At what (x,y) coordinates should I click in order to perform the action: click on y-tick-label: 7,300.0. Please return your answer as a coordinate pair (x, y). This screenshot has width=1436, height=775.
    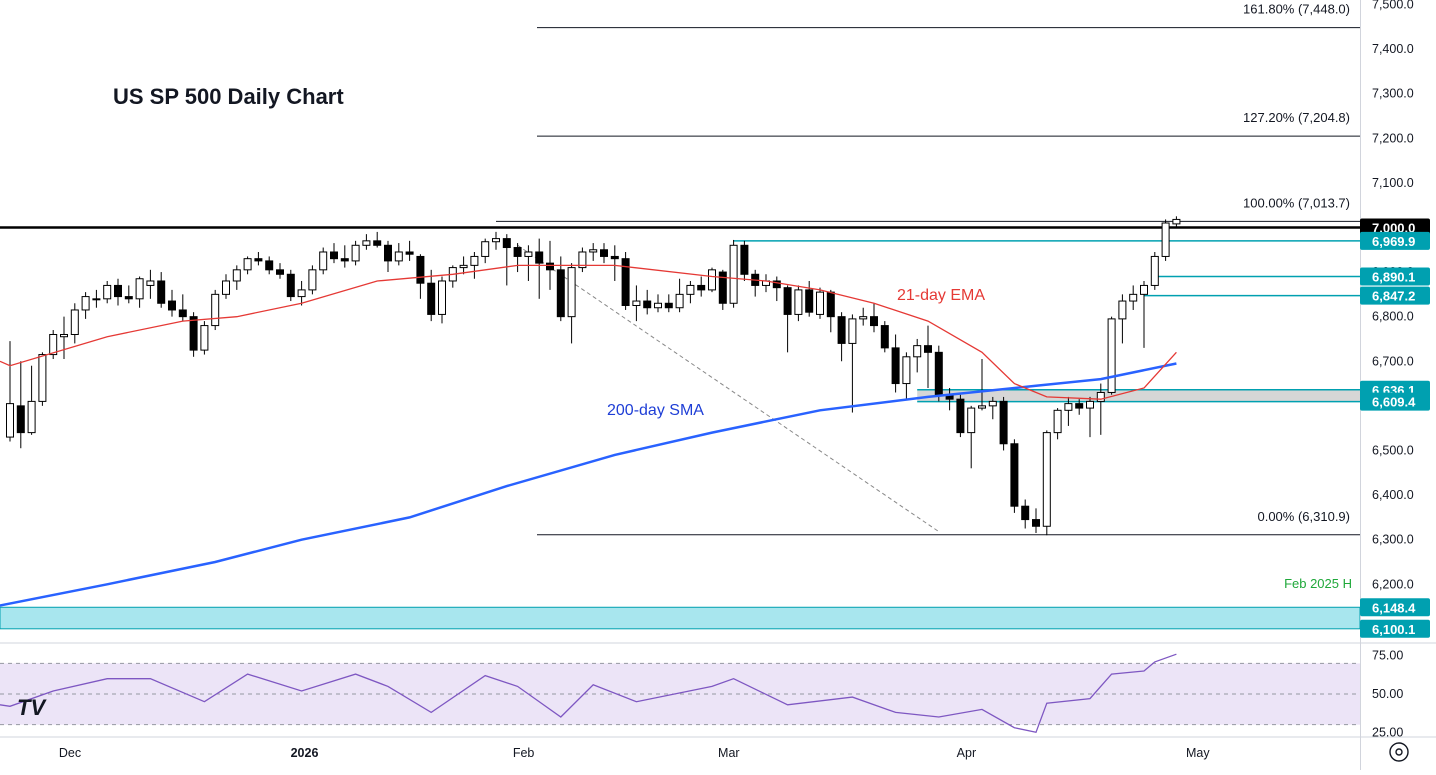
    Looking at the image, I should click on (1393, 94).